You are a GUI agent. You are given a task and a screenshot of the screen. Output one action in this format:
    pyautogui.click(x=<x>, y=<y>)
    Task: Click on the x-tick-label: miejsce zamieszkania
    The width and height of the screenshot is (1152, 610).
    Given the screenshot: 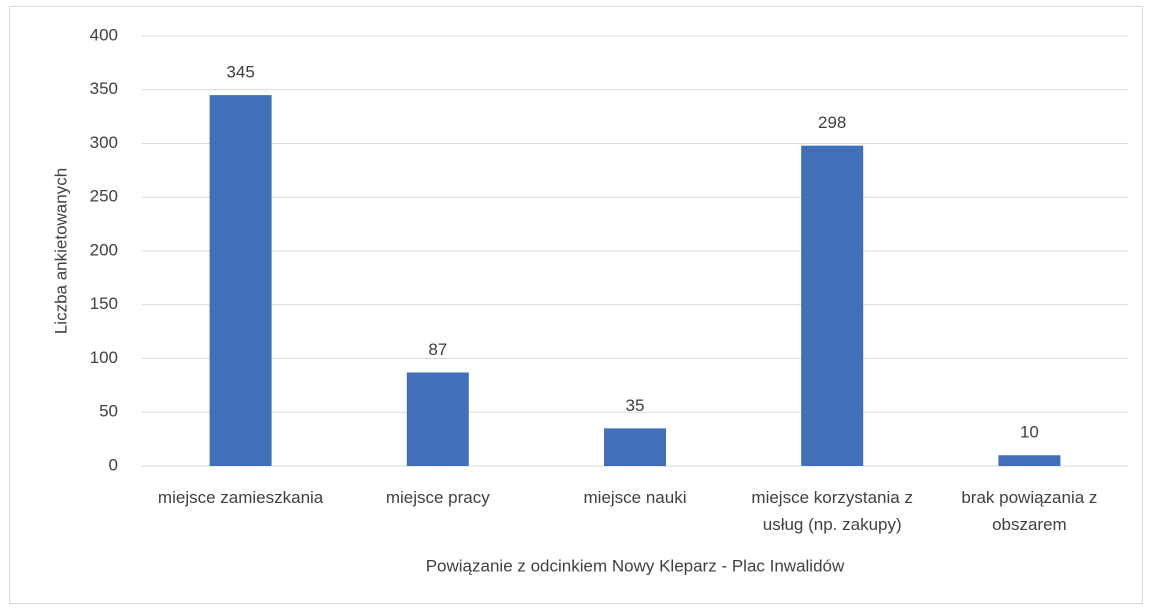 What is the action you would take?
    pyautogui.click(x=240, y=497)
    